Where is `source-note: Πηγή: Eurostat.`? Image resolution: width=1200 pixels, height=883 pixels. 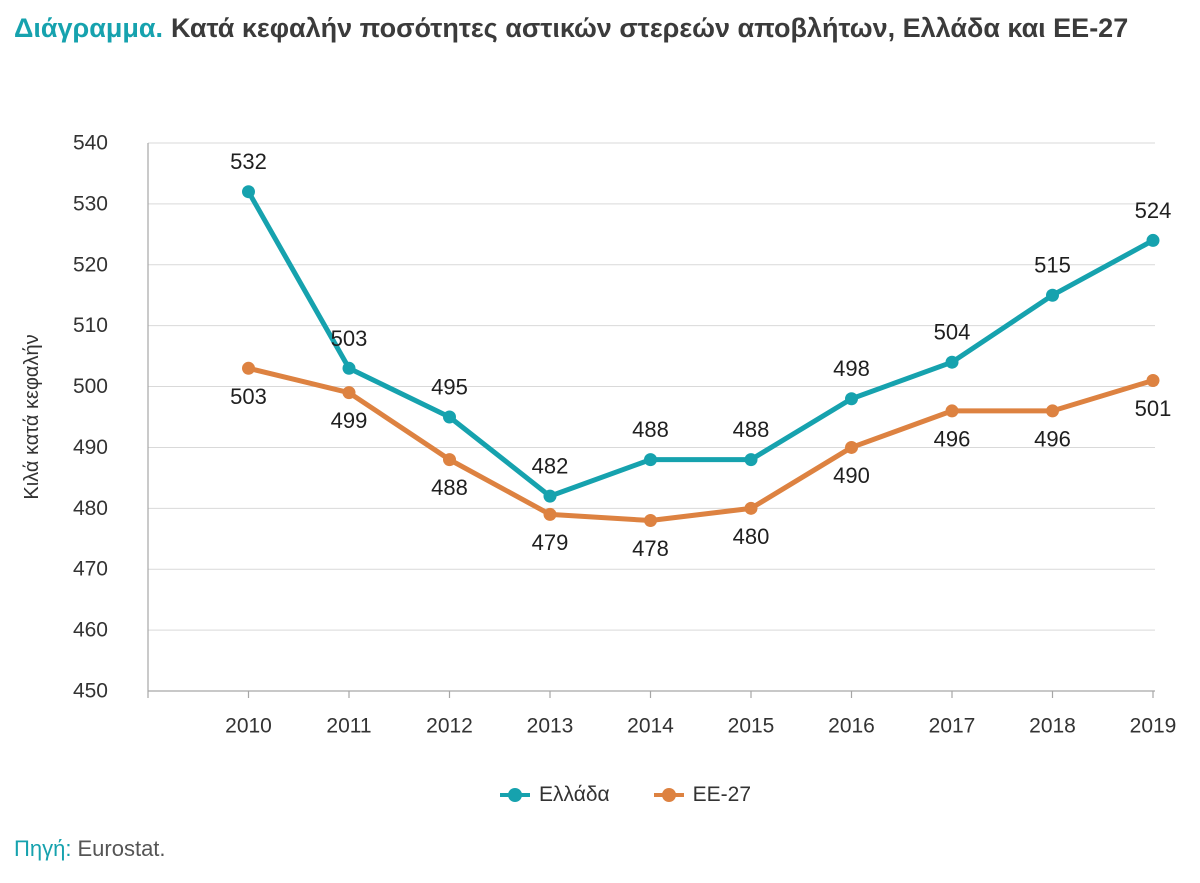 source-note: Πηγή: Eurostat. is located at coordinates (90, 849).